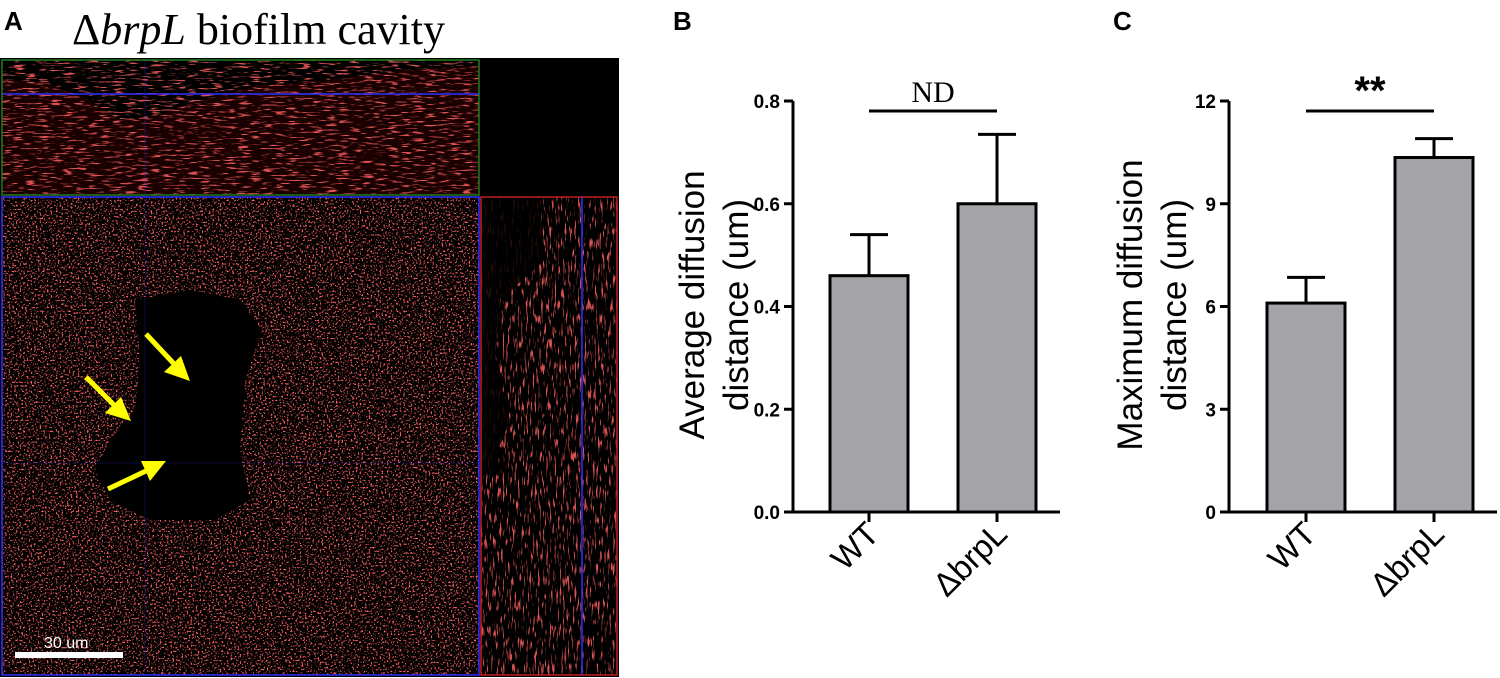 This screenshot has height=678, width=1500. Describe the element at coordinates (1306, 407) in the screenshot. I see `c-bar-wt` at that location.